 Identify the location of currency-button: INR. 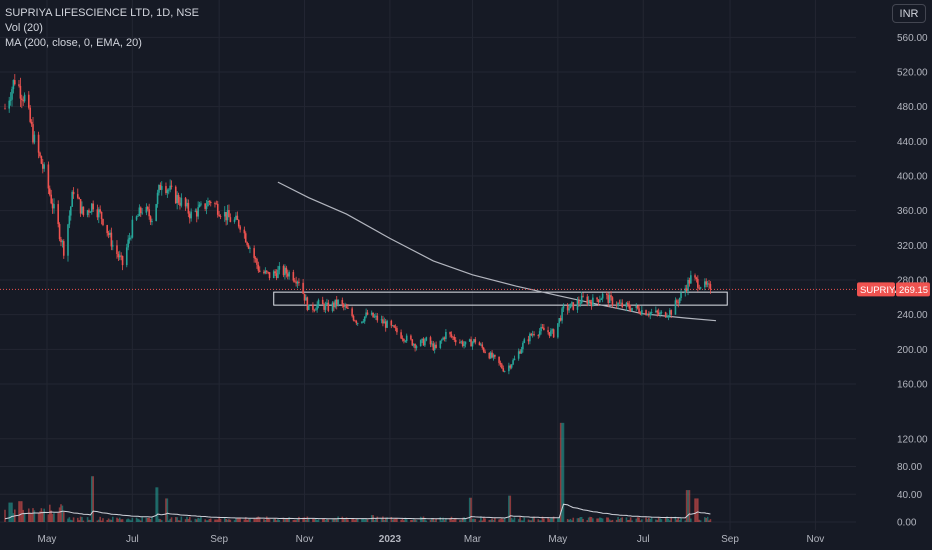
(909, 13).